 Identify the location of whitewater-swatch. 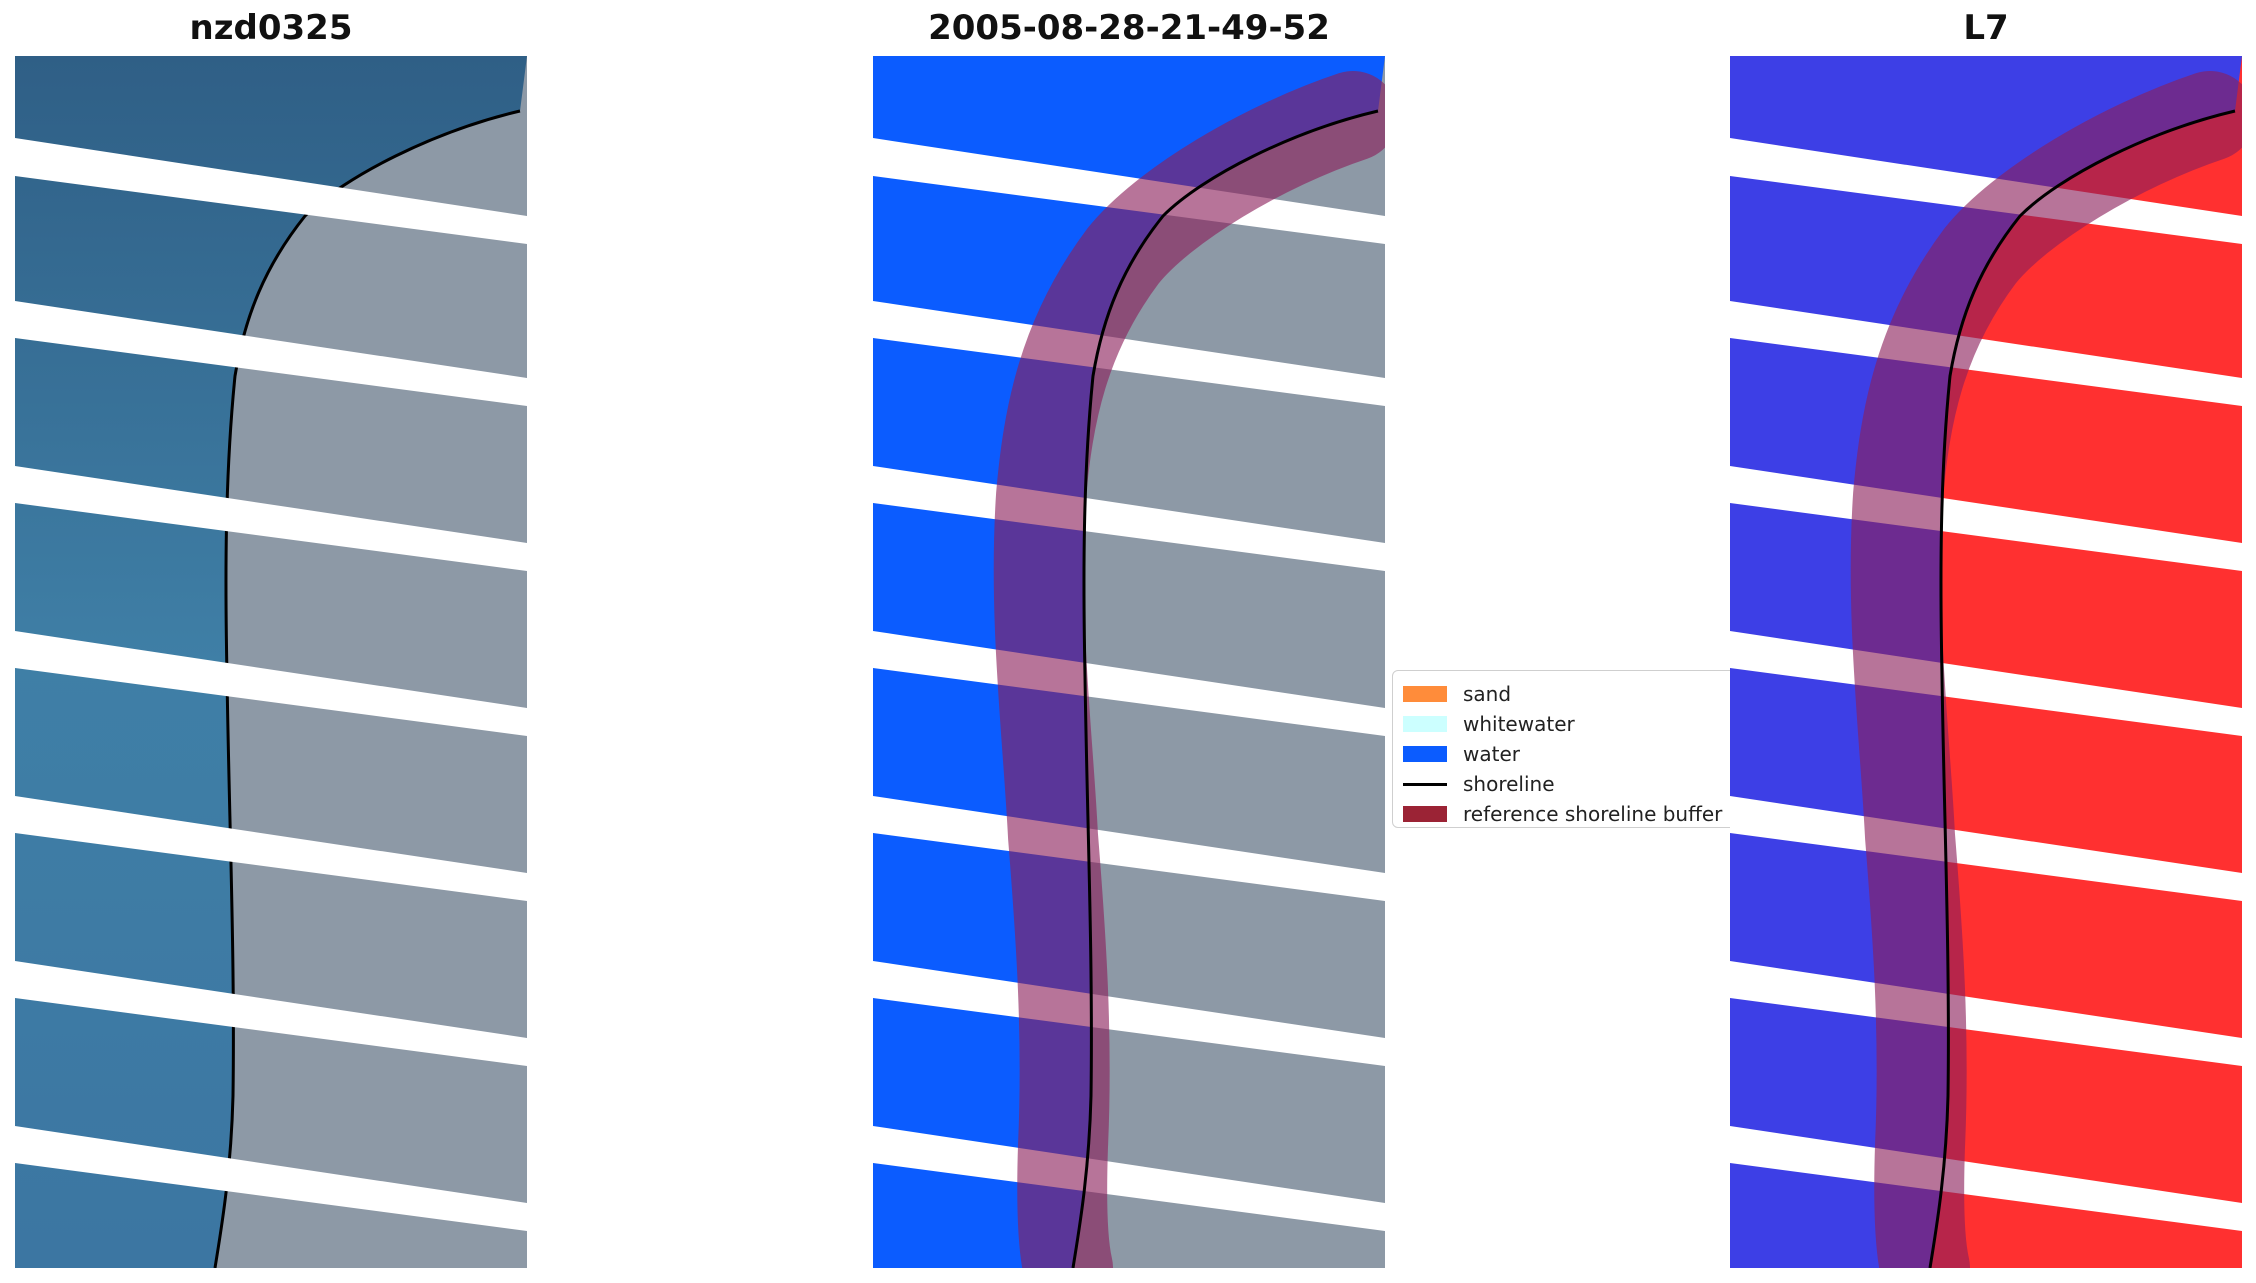
(1425, 724).